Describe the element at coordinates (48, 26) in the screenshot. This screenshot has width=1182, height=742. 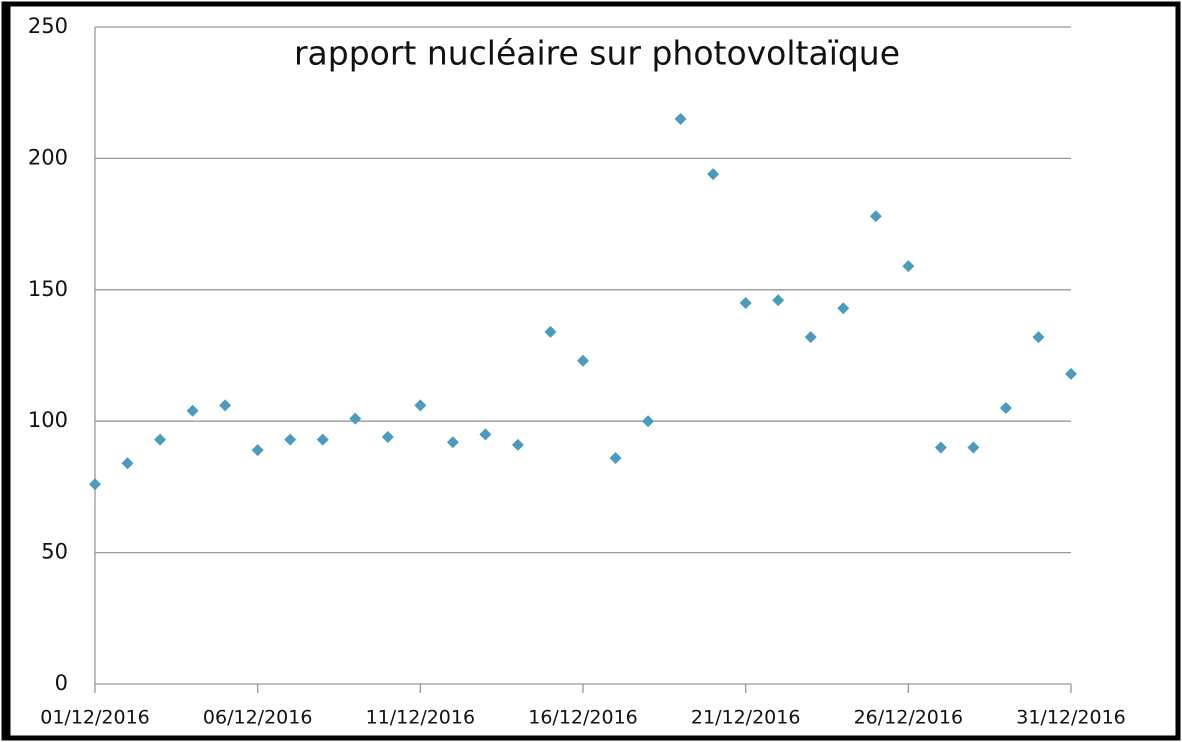
I see `y-tick-label: 250` at that location.